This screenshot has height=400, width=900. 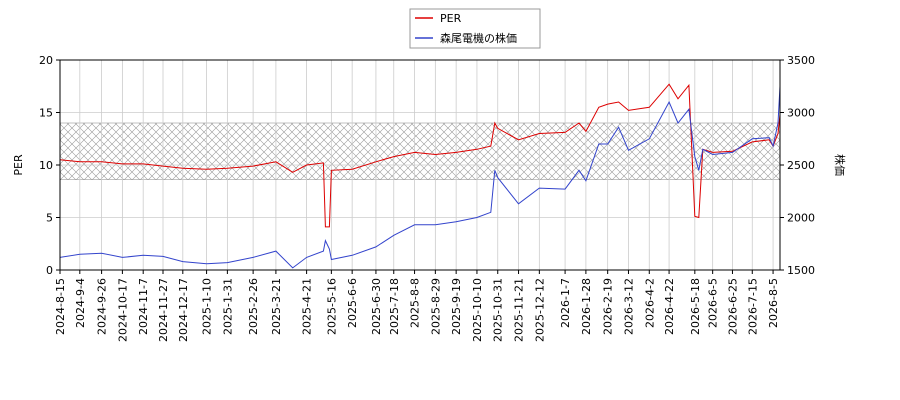 What do you see at coordinates (143, 306) in the screenshot?
I see `x-tick-label: 2024-11-7` at bounding box center [143, 306].